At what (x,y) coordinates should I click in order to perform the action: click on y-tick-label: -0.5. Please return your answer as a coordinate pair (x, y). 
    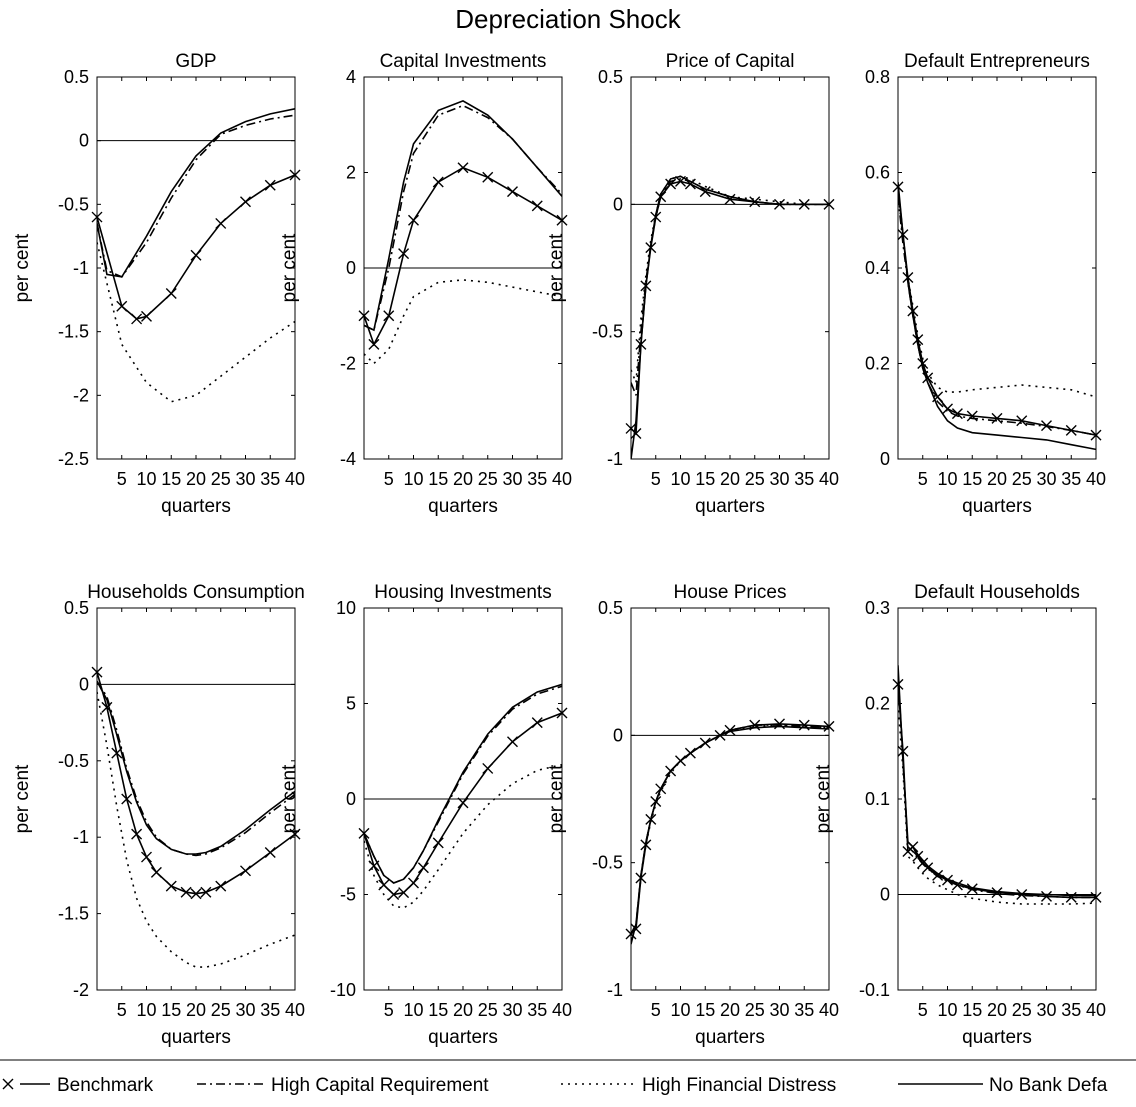
    Looking at the image, I should click on (73, 204).